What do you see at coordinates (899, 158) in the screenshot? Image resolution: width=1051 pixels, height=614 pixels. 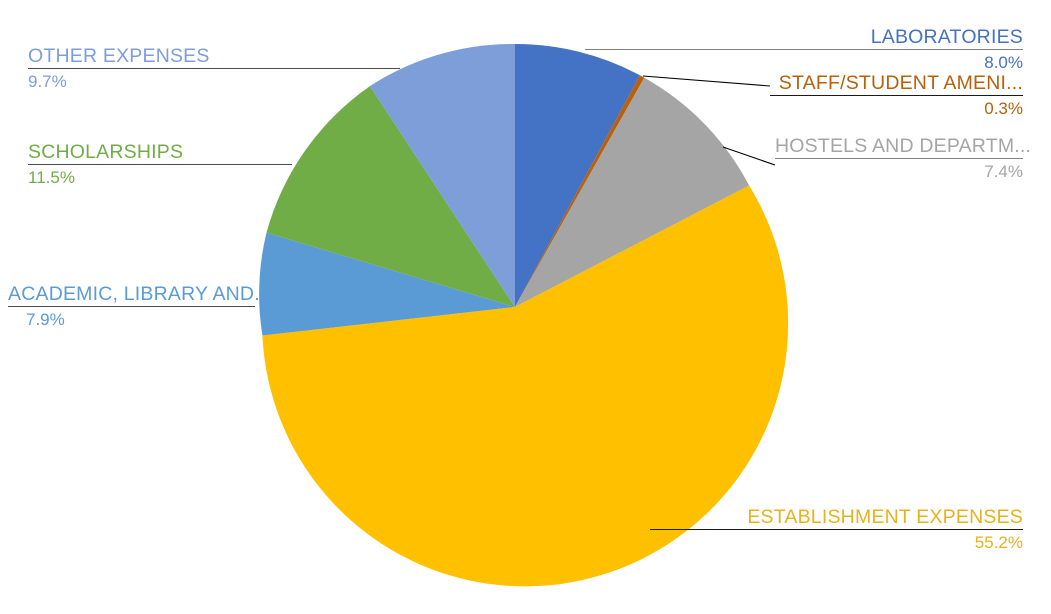 I see `pie-label-hostels-and-departments-rule` at bounding box center [899, 158].